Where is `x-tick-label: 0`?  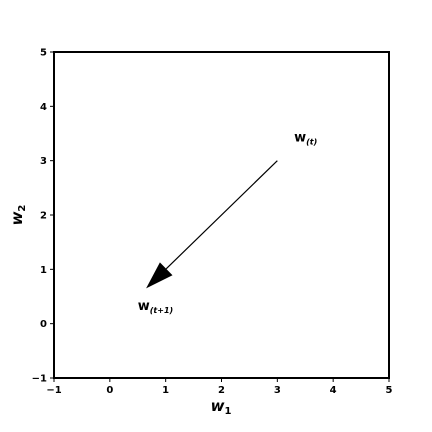
x-tick-label: 0 is located at coordinates (109, 390).